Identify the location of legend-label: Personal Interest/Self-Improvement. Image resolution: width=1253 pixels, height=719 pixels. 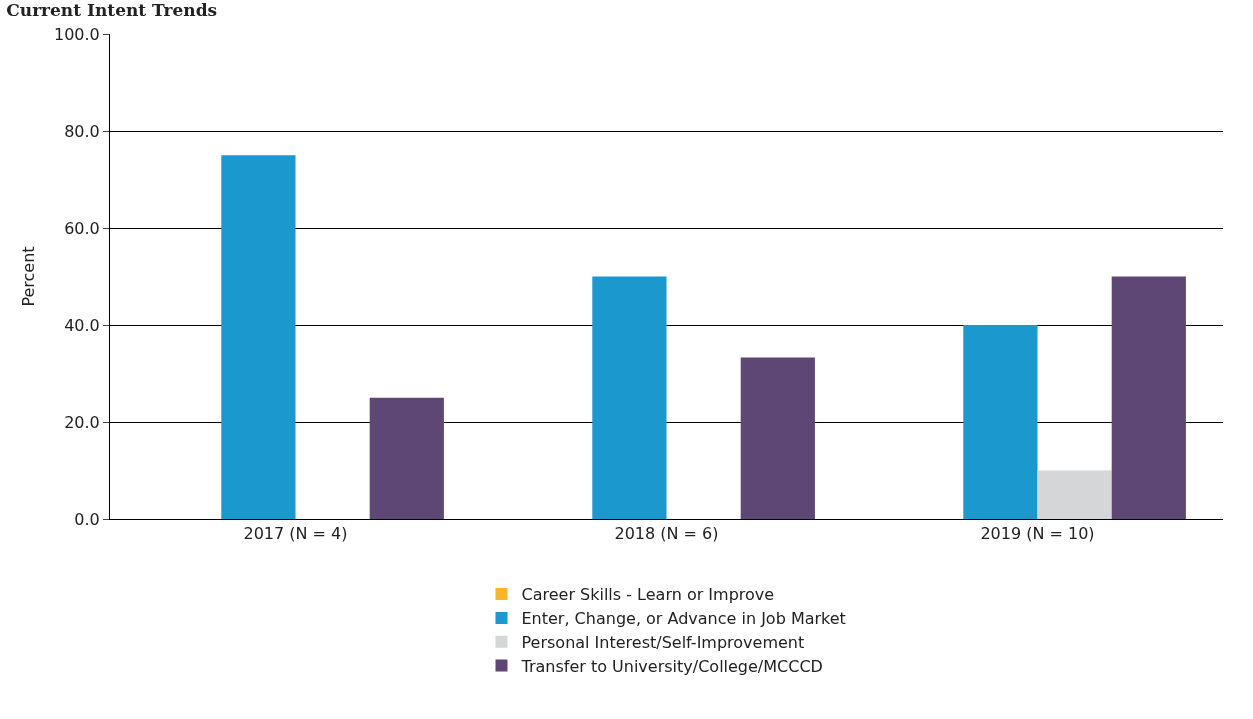
(663, 642).